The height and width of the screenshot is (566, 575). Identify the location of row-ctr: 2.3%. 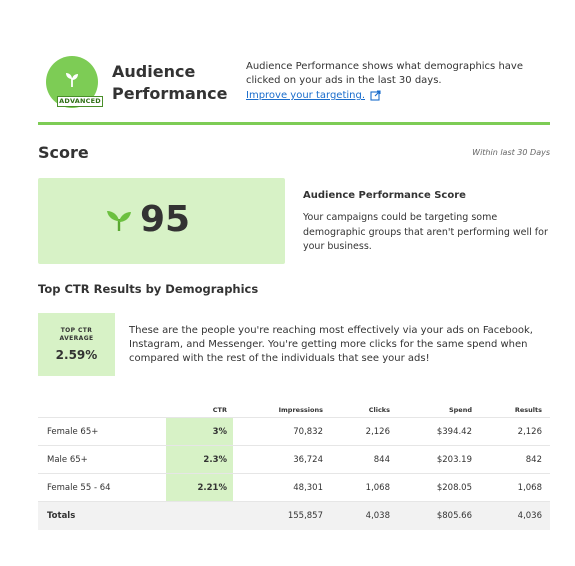
(199, 459).